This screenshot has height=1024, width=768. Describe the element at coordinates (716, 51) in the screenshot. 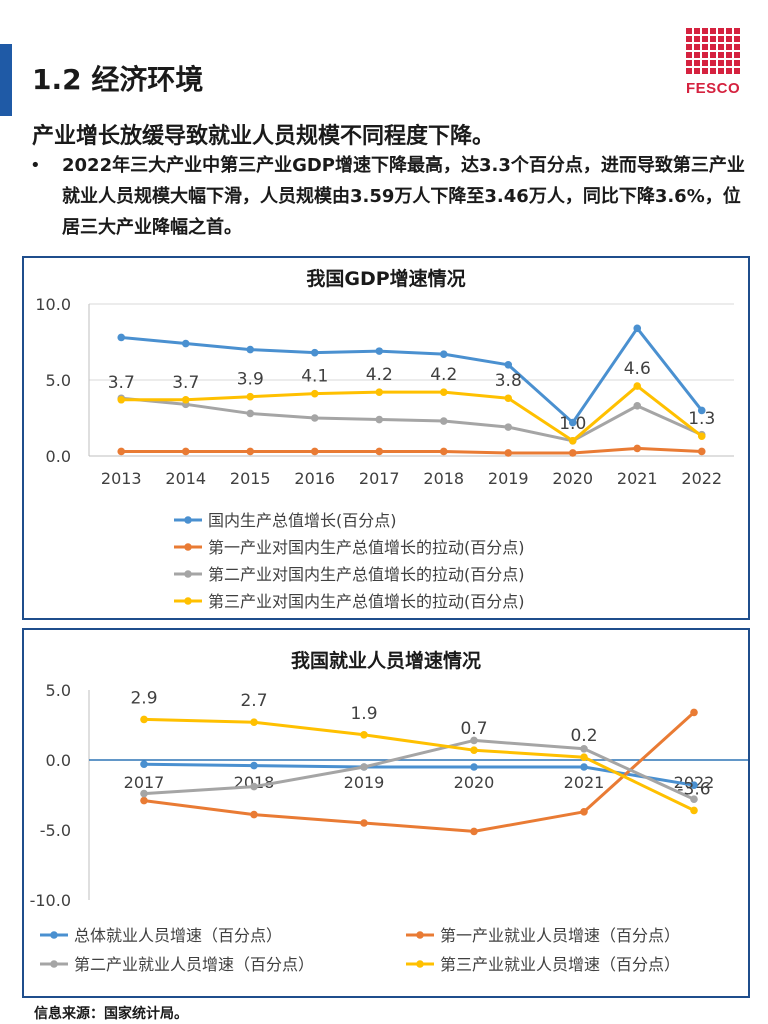

I see `logo-dot-grid` at that location.